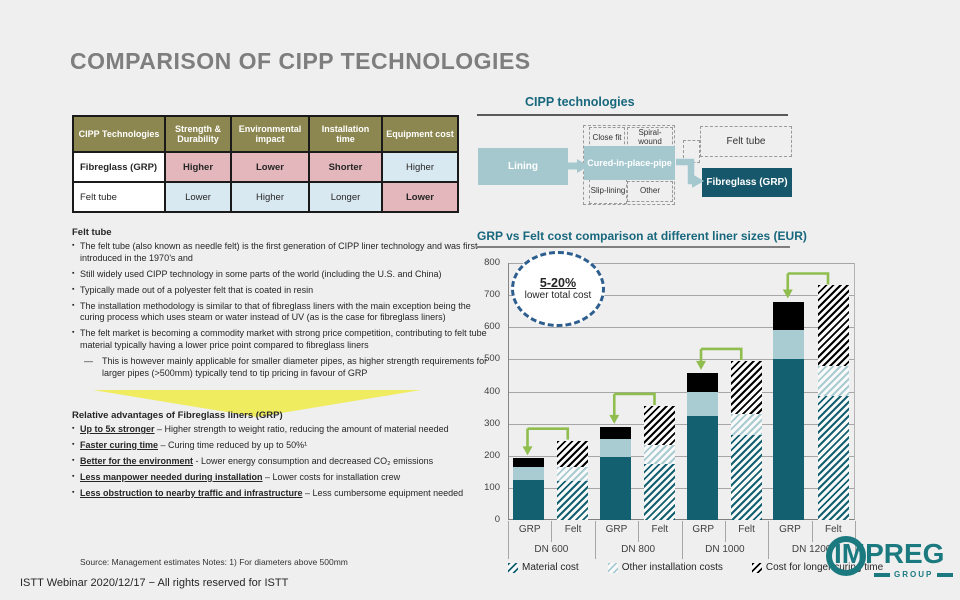  I want to click on row-label: Felt tube, so click(119, 197).